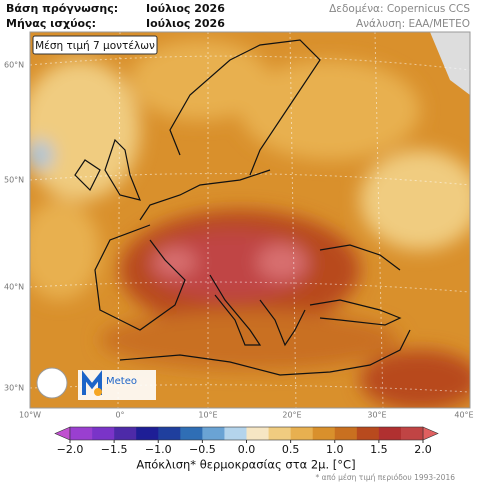  I want to click on lon-label: 40°E, so click(463, 415).